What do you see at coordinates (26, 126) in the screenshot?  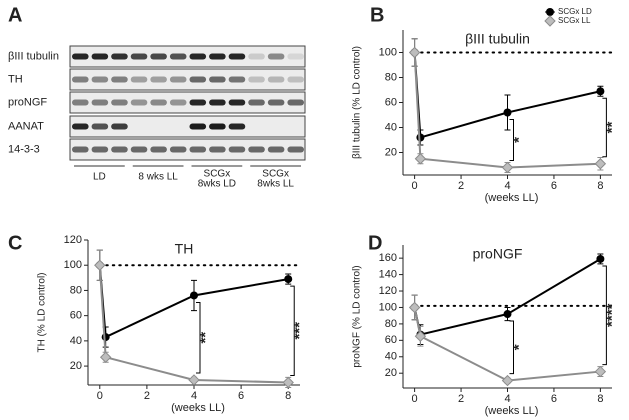 I see `blot-row-label: AANAT` at bounding box center [26, 126].